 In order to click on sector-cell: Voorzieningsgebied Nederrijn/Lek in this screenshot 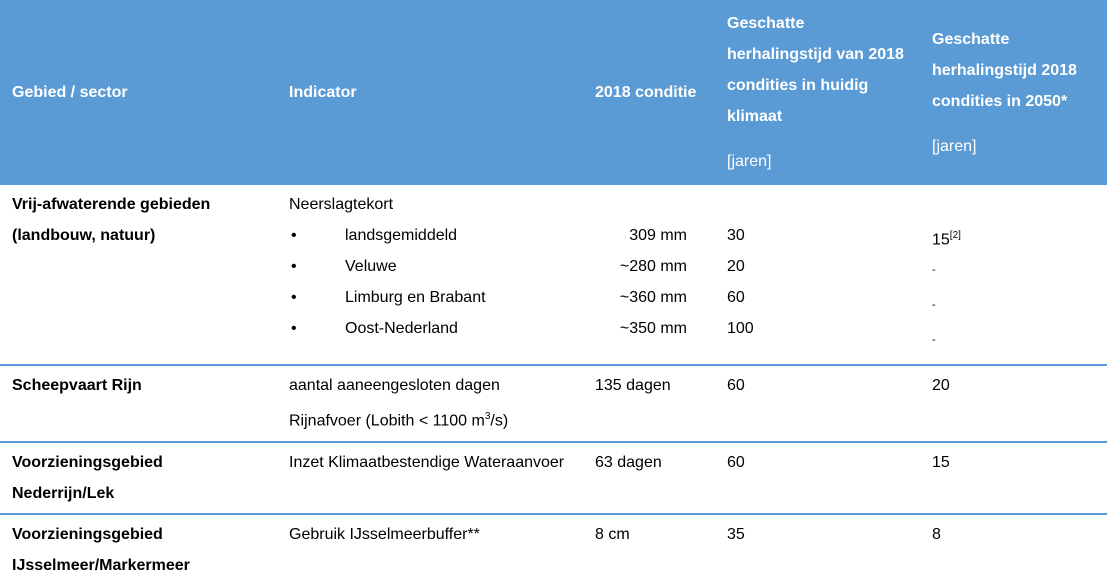, I will do `click(138, 478)`.